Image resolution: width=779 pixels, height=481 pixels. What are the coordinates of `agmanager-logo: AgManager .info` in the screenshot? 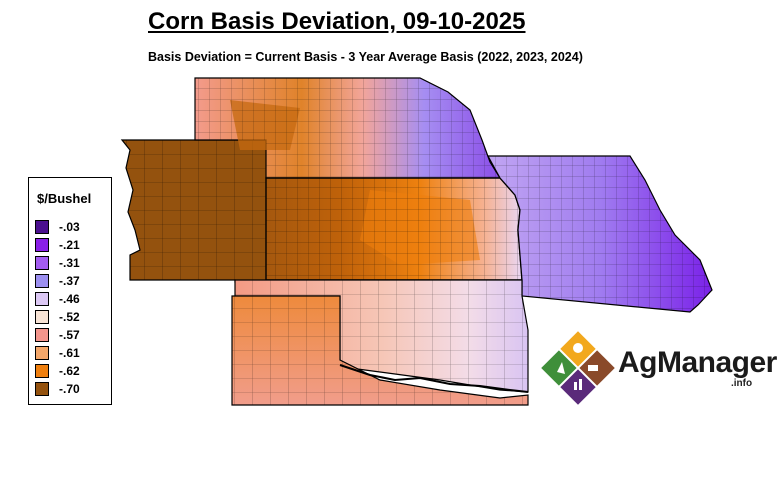 It's located at (658, 368).